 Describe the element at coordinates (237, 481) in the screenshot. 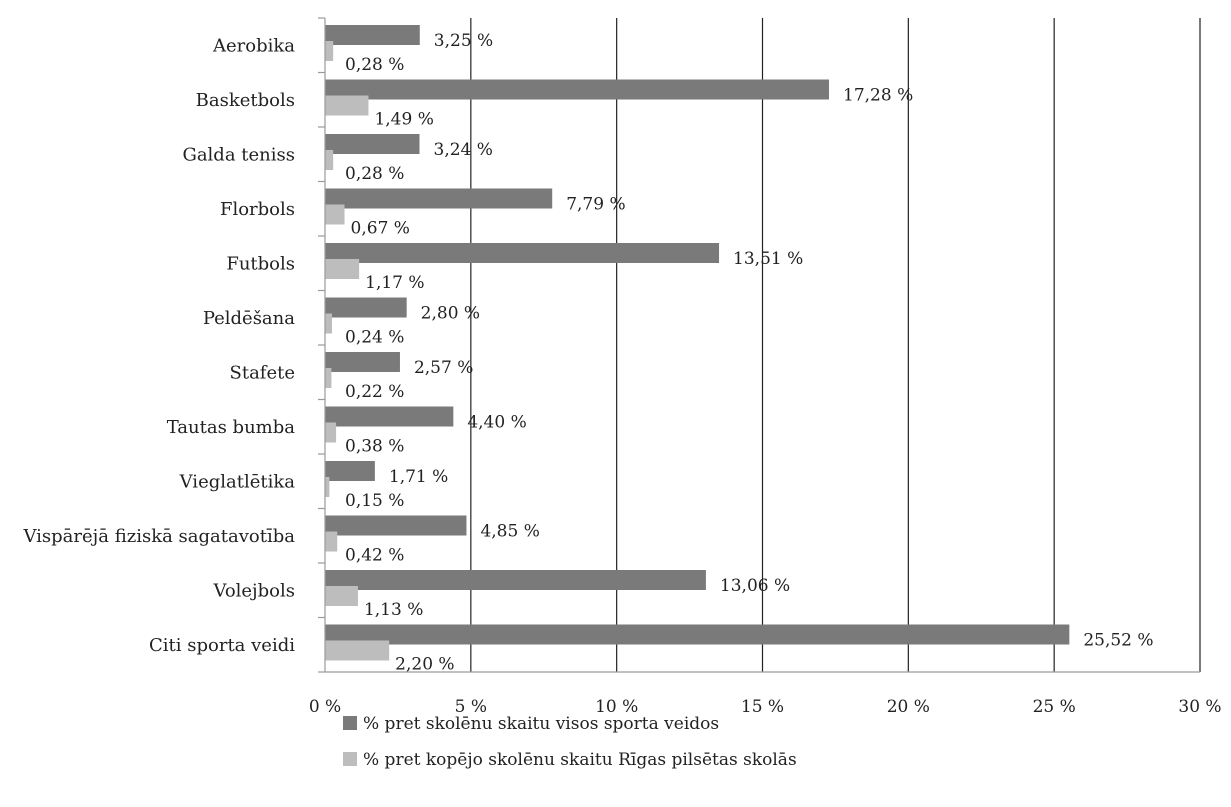

I see `category-label: Vieglatlētika` at that location.